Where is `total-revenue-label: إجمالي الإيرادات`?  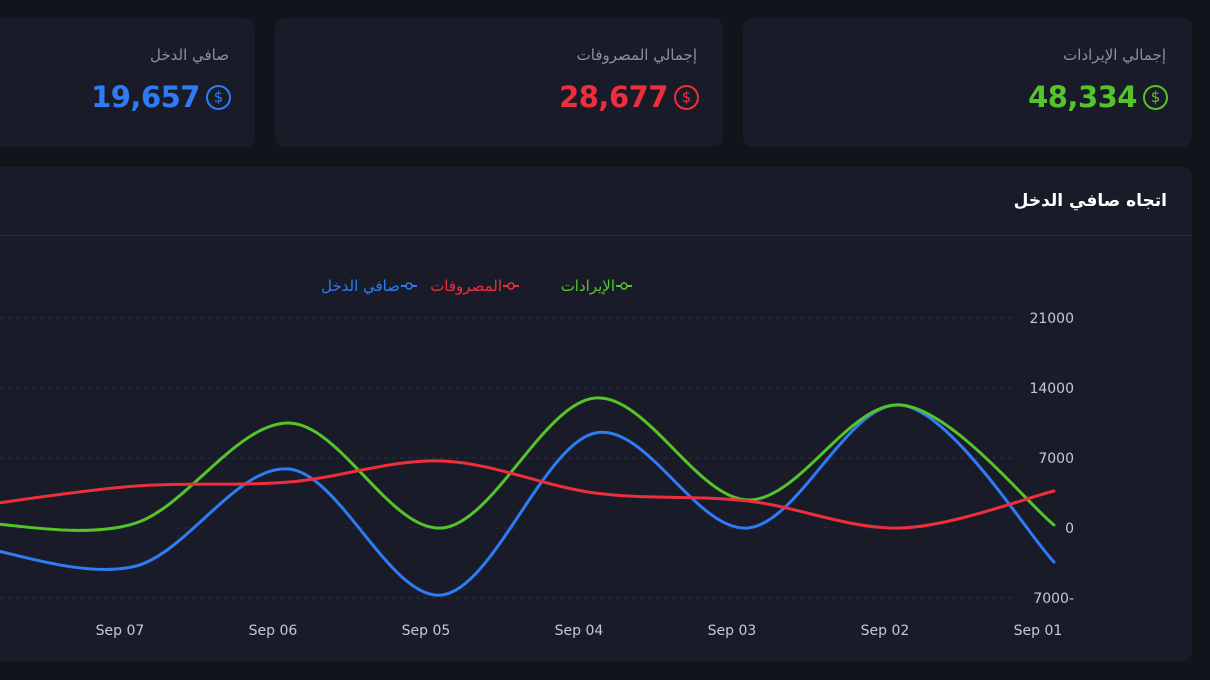
total-revenue-label: إجمالي الإيرادات is located at coordinates (1114, 55).